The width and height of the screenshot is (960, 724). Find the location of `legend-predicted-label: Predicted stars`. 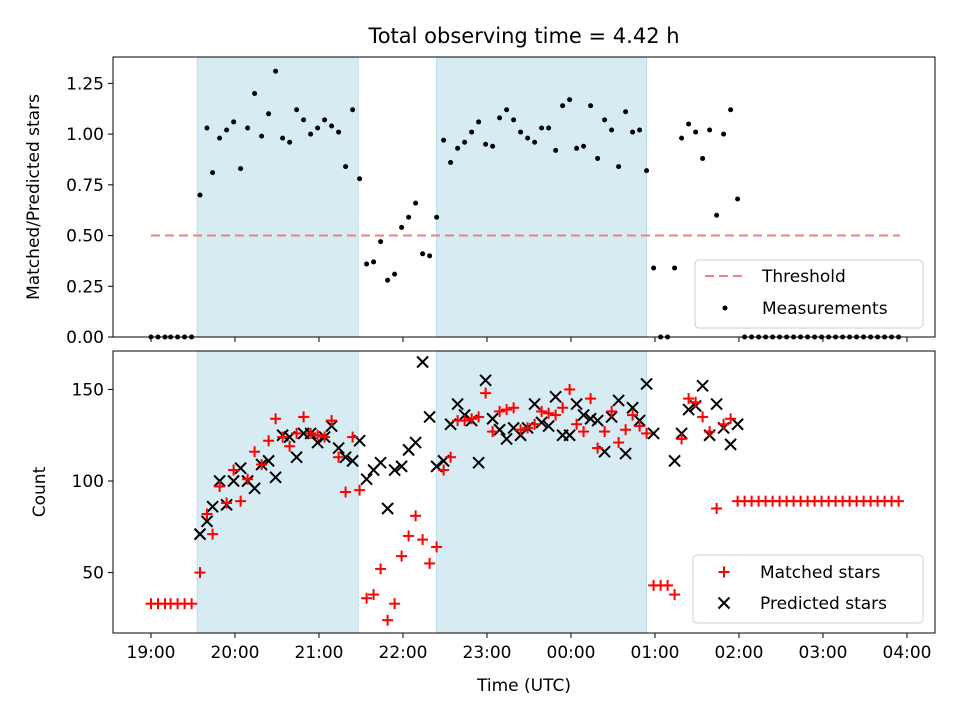

legend-predicted-label: Predicted stars is located at coordinates (823, 604).